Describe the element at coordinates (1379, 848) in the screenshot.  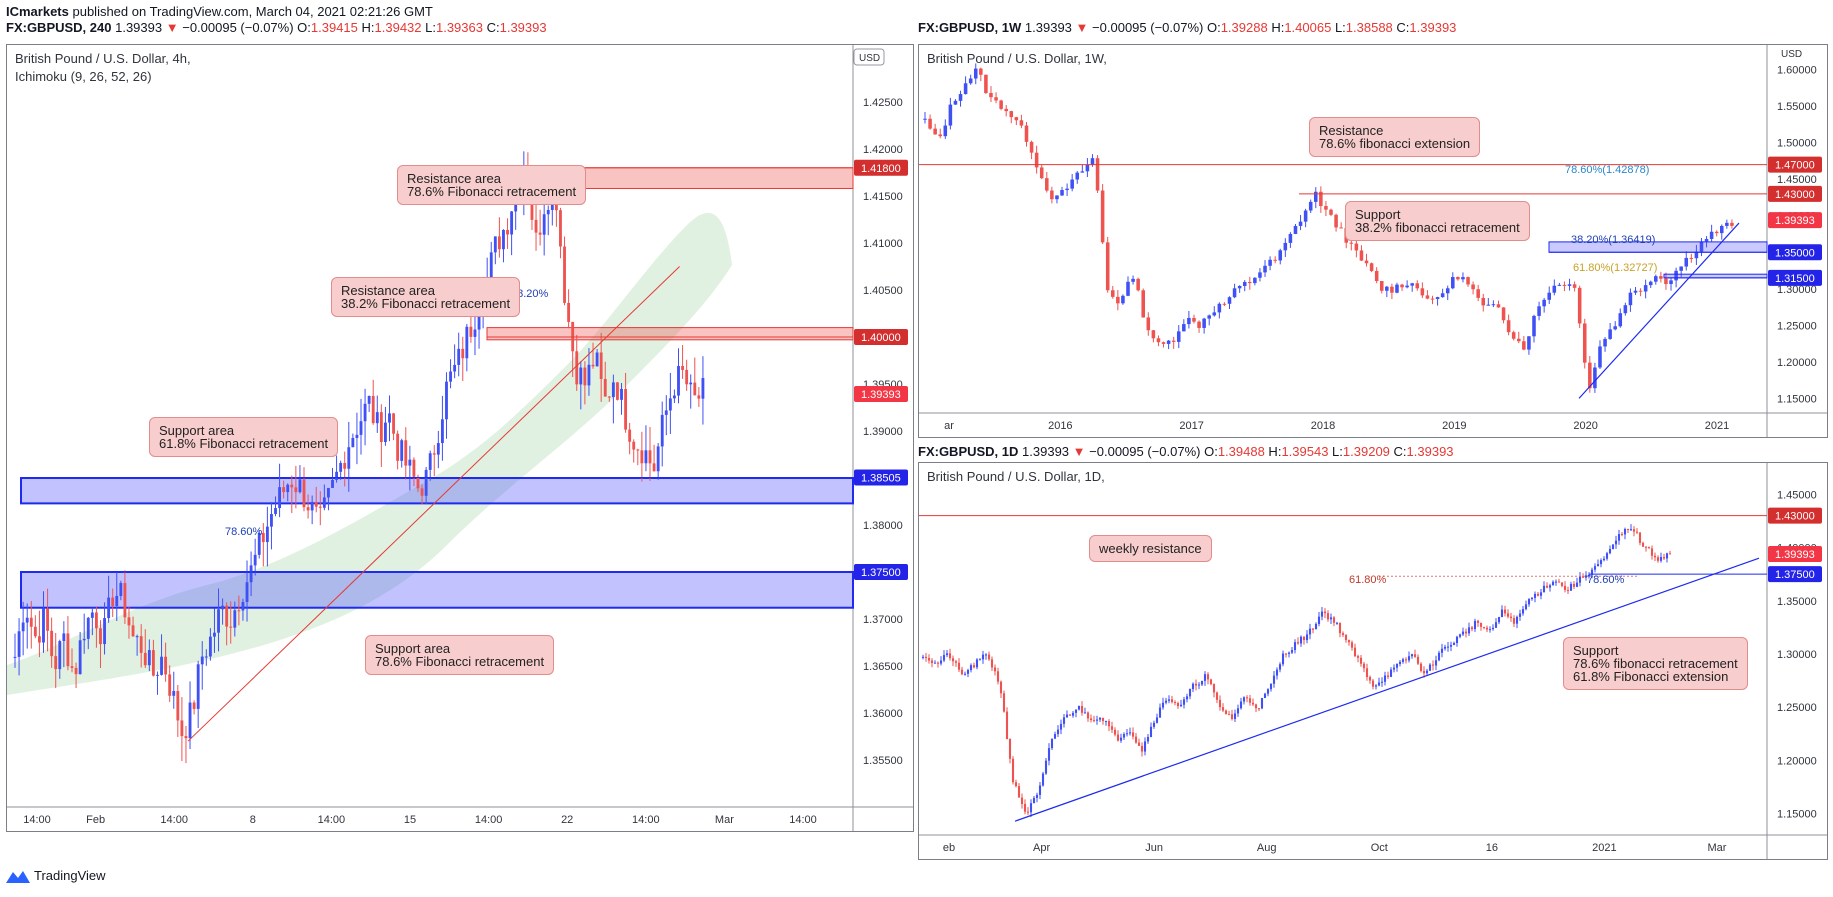
I see `time-tick-label: Oct` at that location.